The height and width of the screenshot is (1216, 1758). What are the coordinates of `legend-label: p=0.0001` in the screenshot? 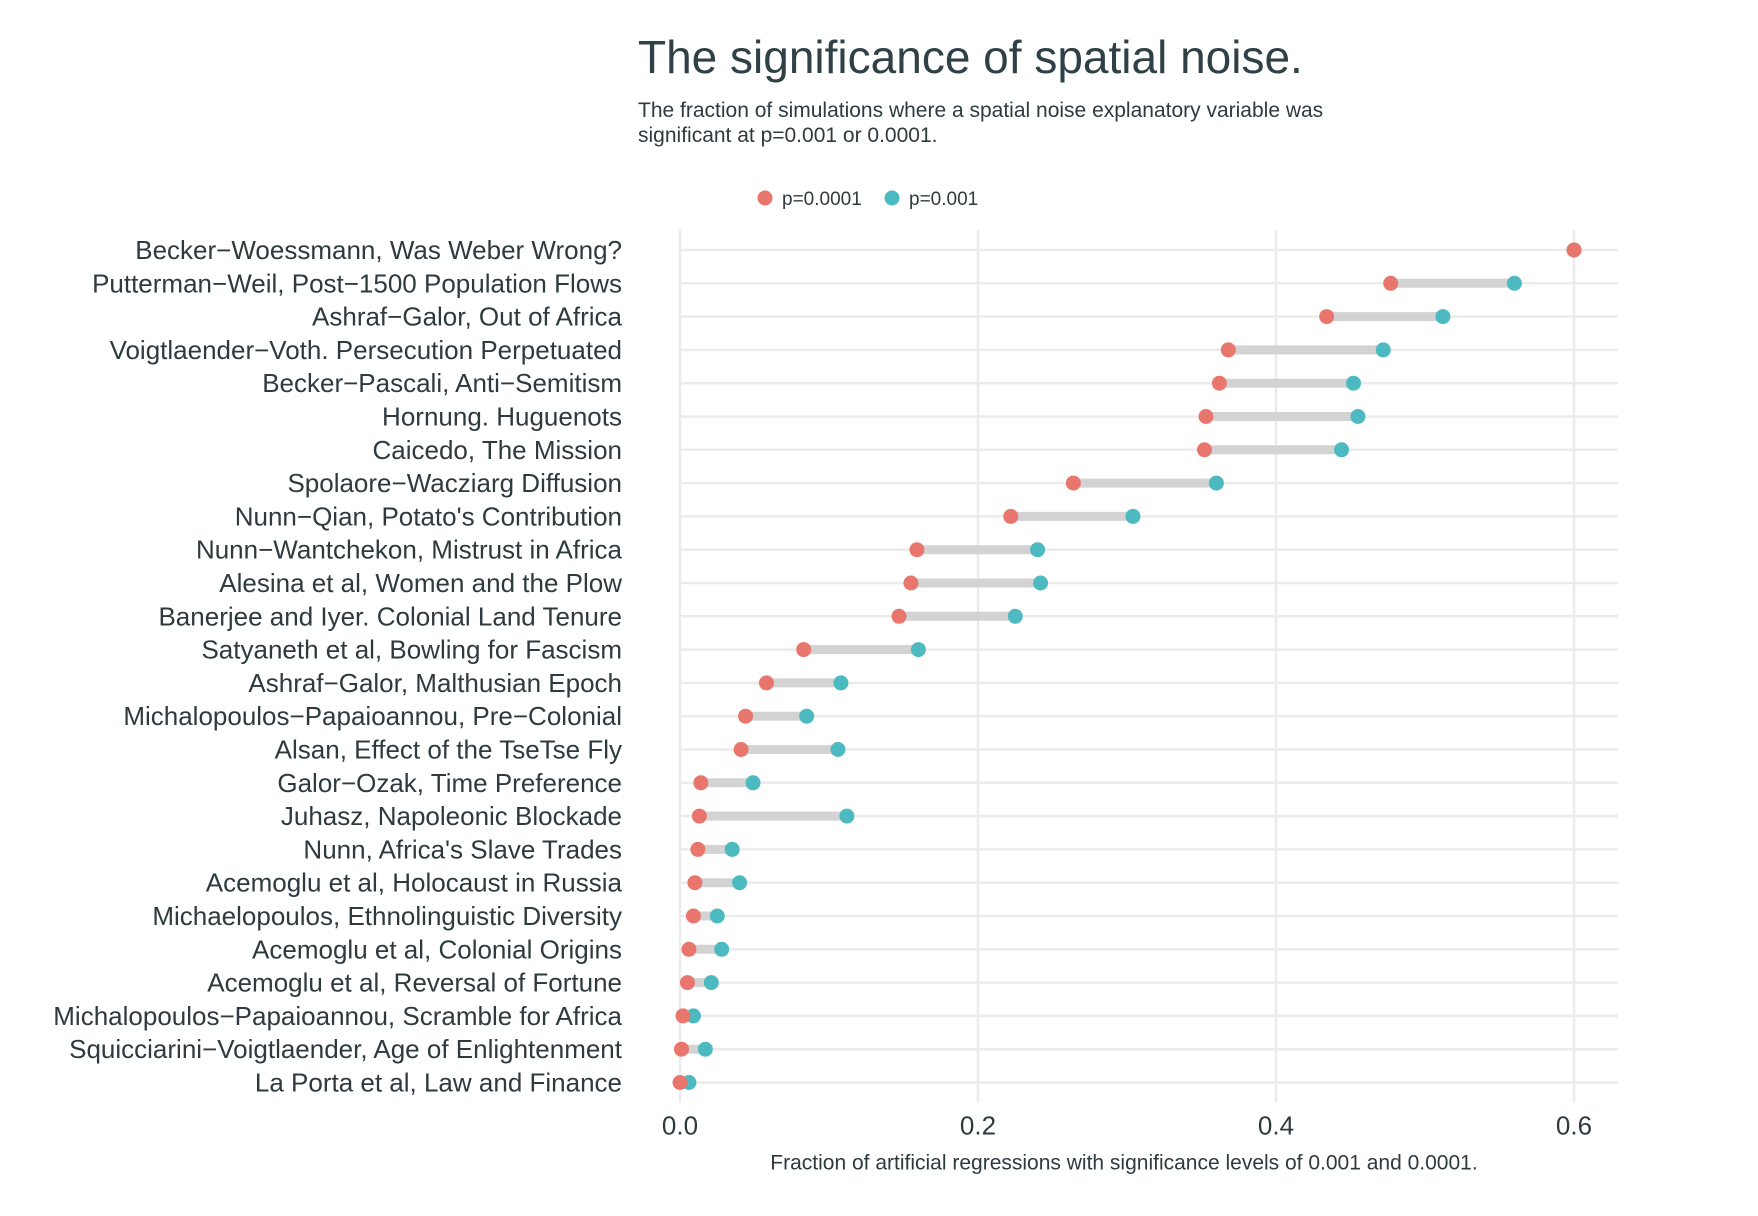 It's located at (822, 199).